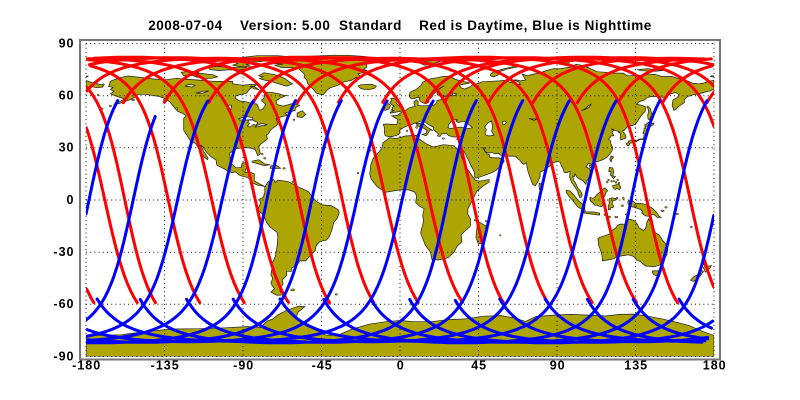 The height and width of the screenshot is (400, 800). I want to click on svg-text: -30, so click(63, 252).